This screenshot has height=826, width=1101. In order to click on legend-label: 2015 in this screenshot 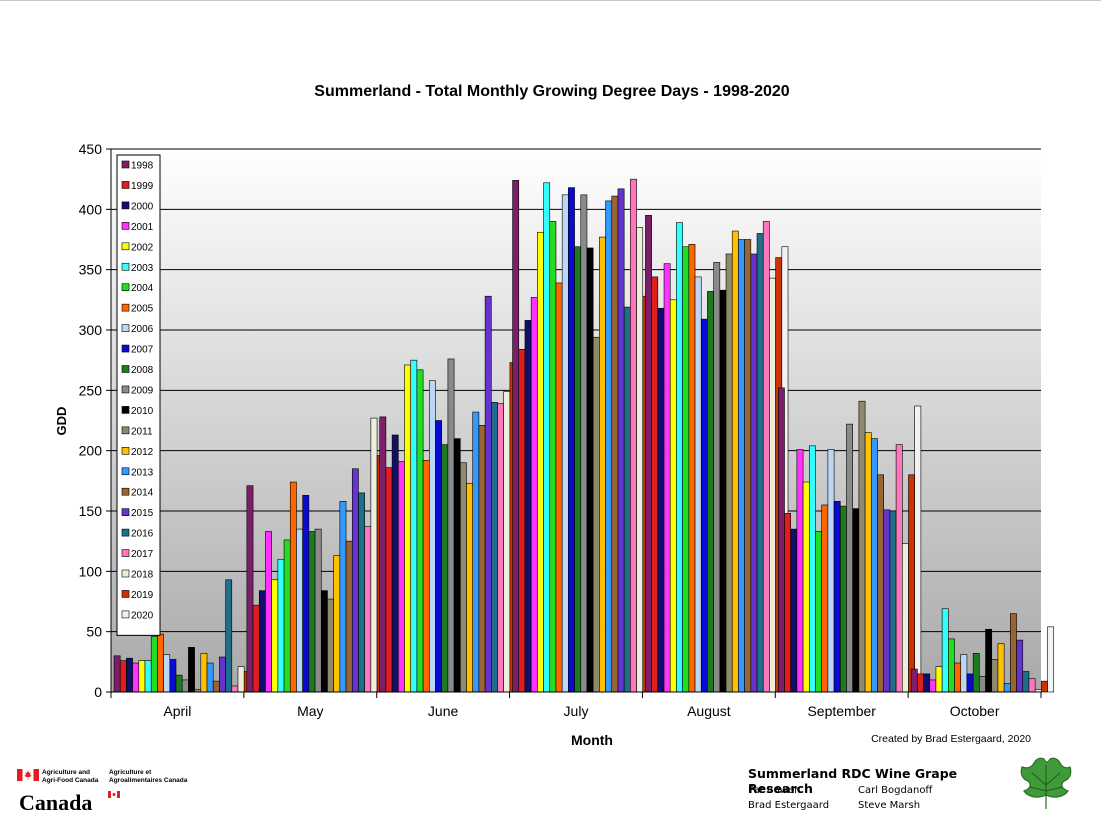, I will do `click(142, 513)`.